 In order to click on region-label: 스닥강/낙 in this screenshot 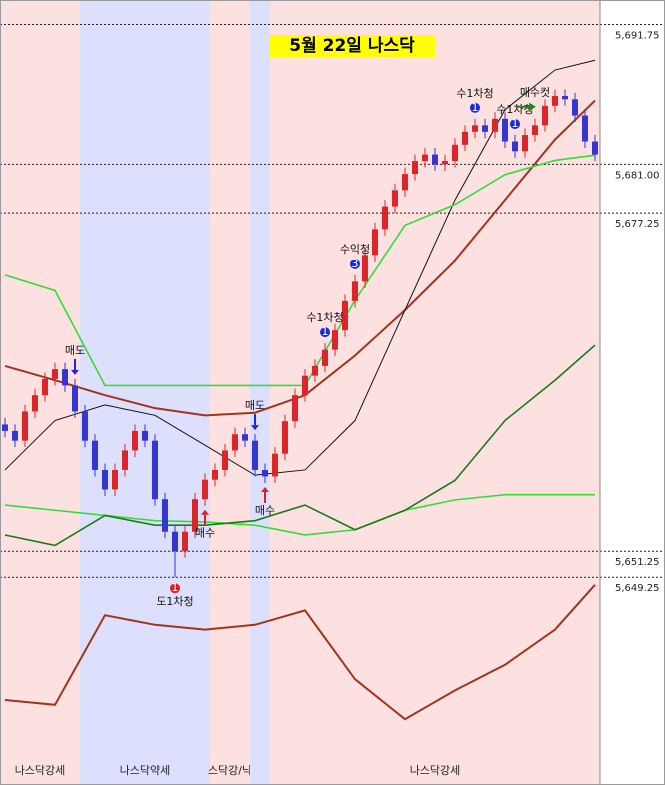, I will do `click(230, 770)`.